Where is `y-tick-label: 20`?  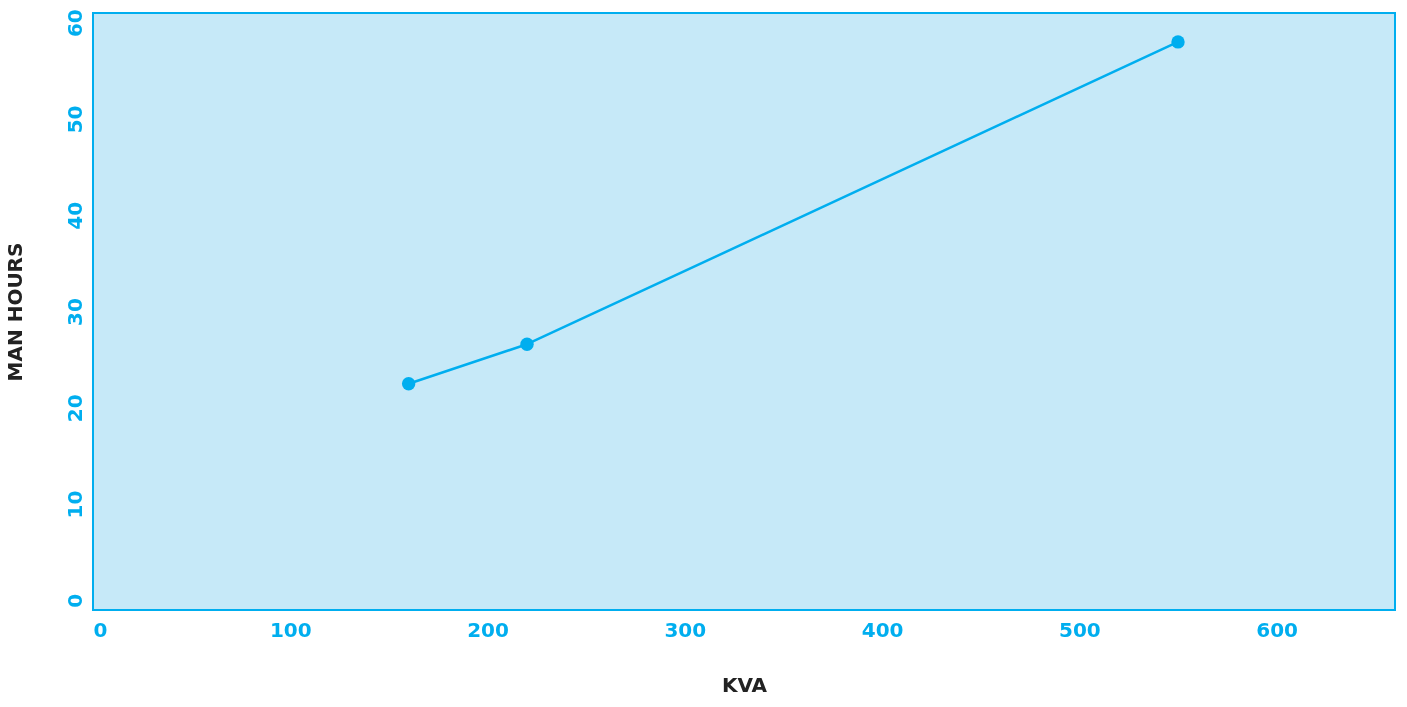
y-tick-label: 20 is located at coordinates (74, 408).